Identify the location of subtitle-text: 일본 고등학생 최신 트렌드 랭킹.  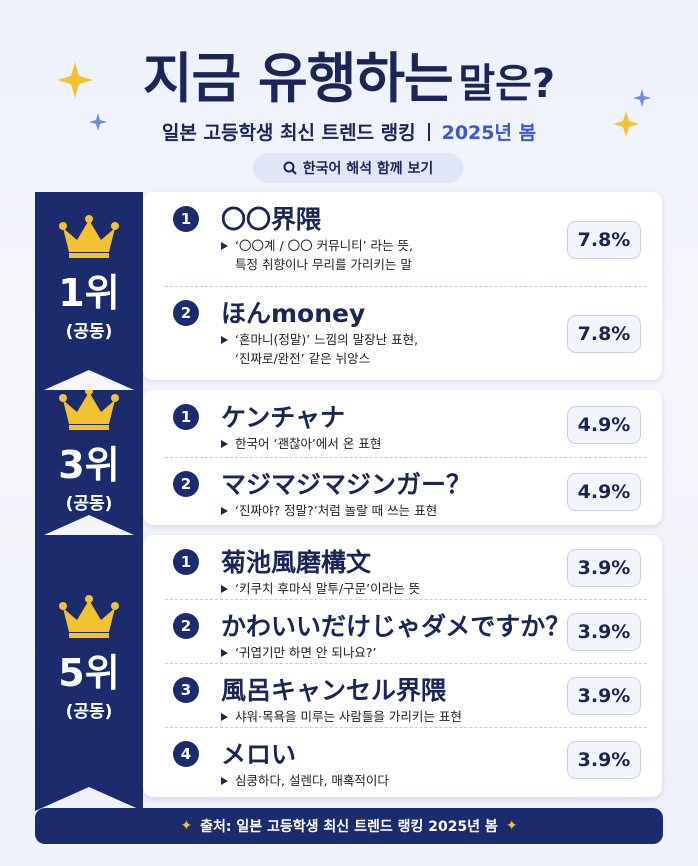
(288, 133).